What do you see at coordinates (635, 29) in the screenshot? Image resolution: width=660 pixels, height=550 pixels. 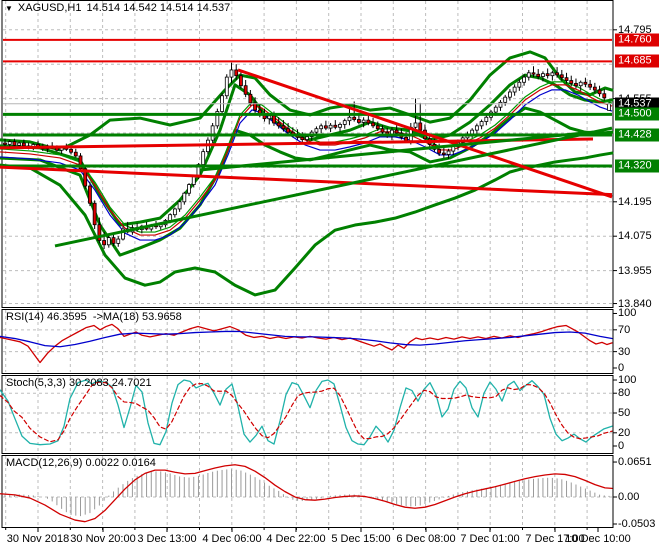 I see `price-axis-label: 14.795` at bounding box center [635, 29].